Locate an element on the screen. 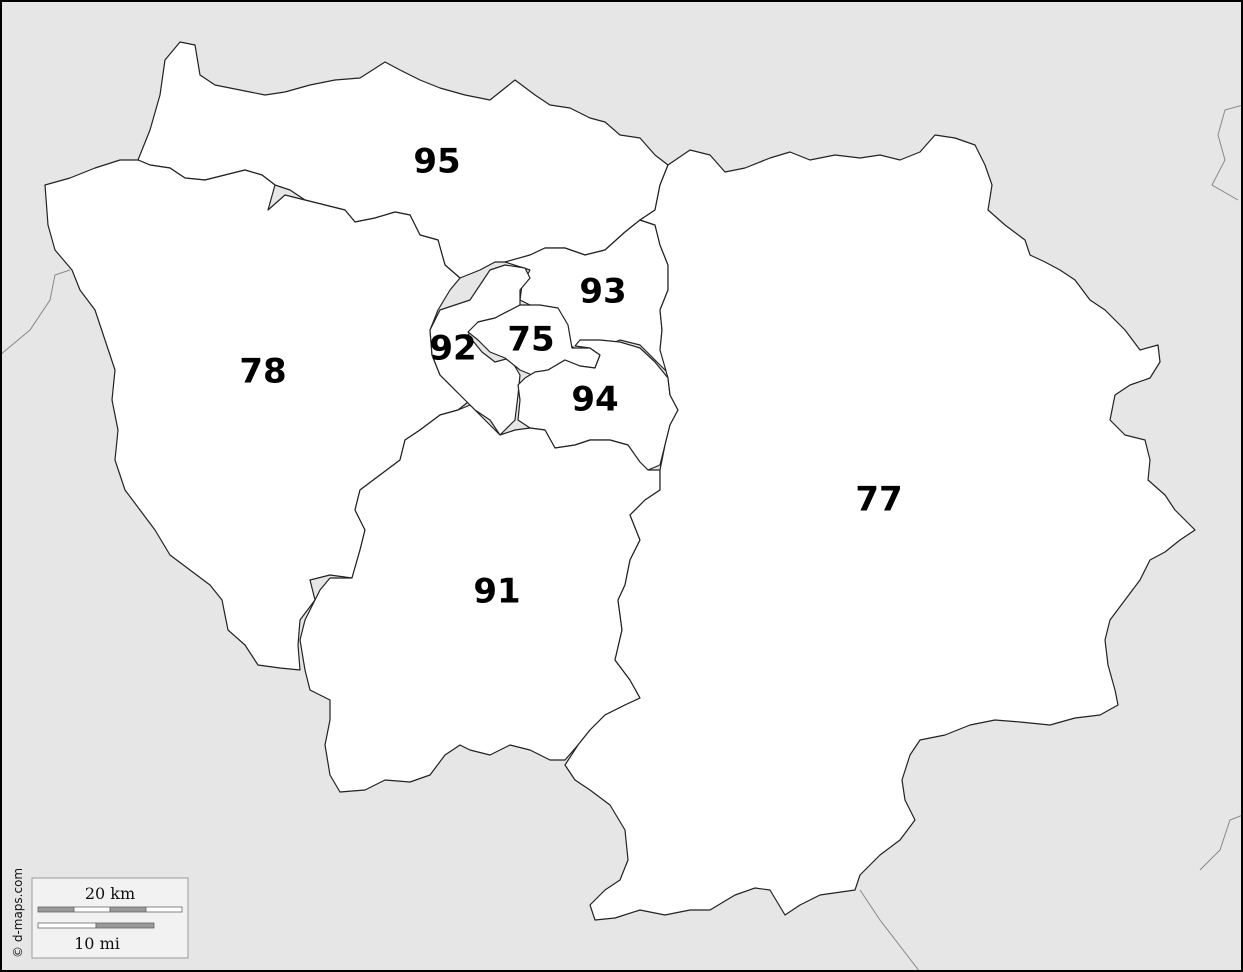  label-91: 91 is located at coordinates (496, 592).